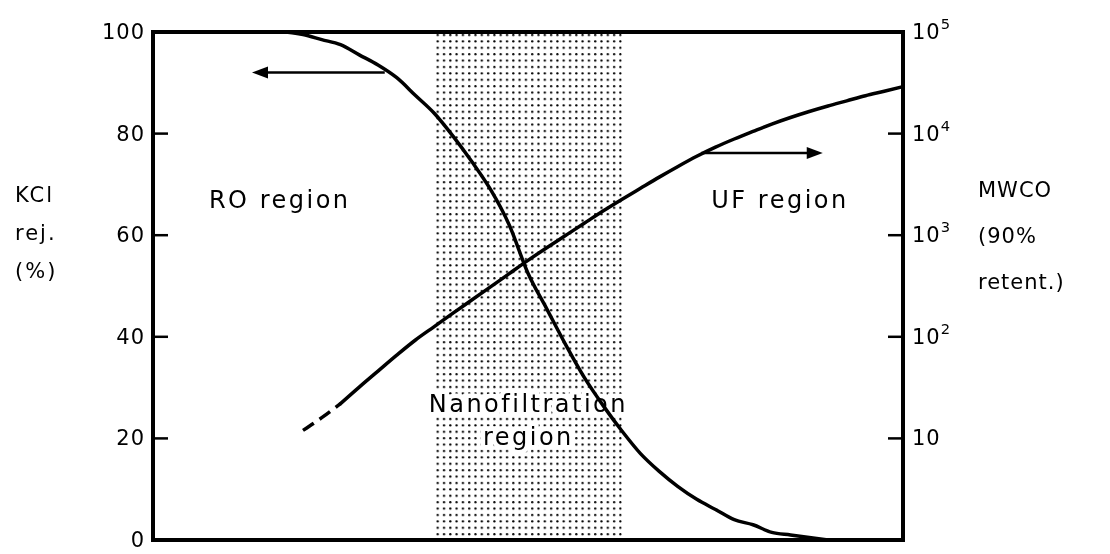  Describe the element at coordinates (130, 133) in the screenshot. I see `y-tick-label: 80` at that location.